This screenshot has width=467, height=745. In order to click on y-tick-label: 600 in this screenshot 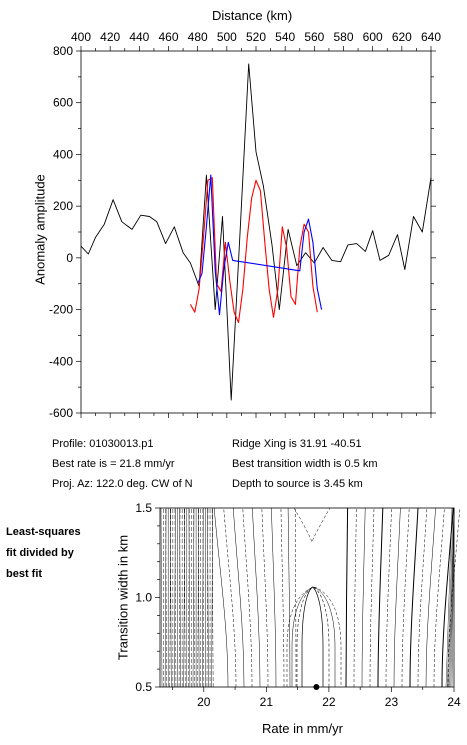, I will do `click(63, 103)`.